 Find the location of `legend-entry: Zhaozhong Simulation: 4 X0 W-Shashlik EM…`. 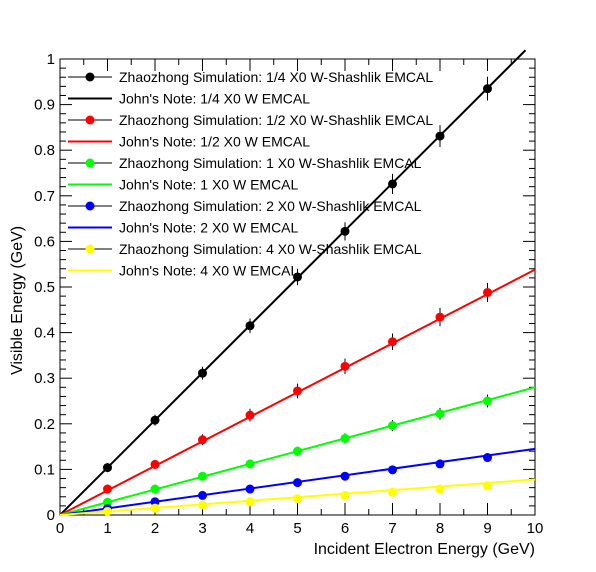

legend-entry: Zhaozhong Simulation: 4 X0 W-Shashlik EM… is located at coordinates (270, 249).